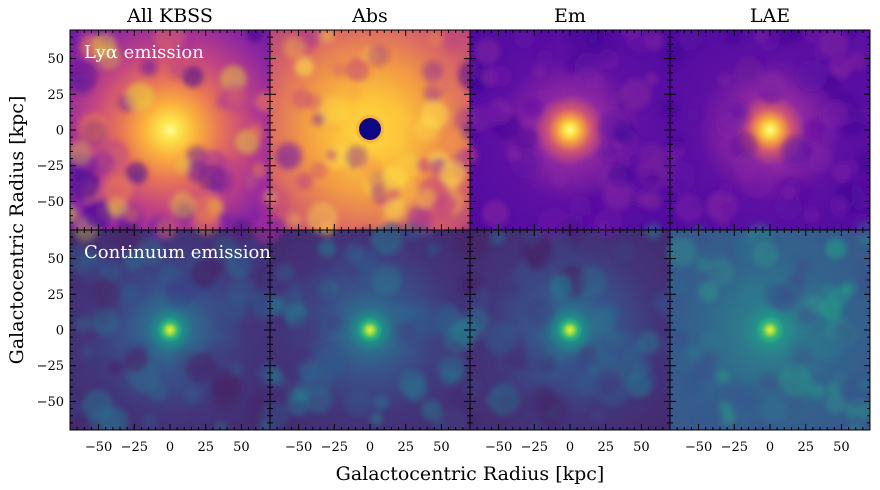 The height and width of the screenshot is (490, 880). I want to click on column-title-em: Em, so click(570, 16).